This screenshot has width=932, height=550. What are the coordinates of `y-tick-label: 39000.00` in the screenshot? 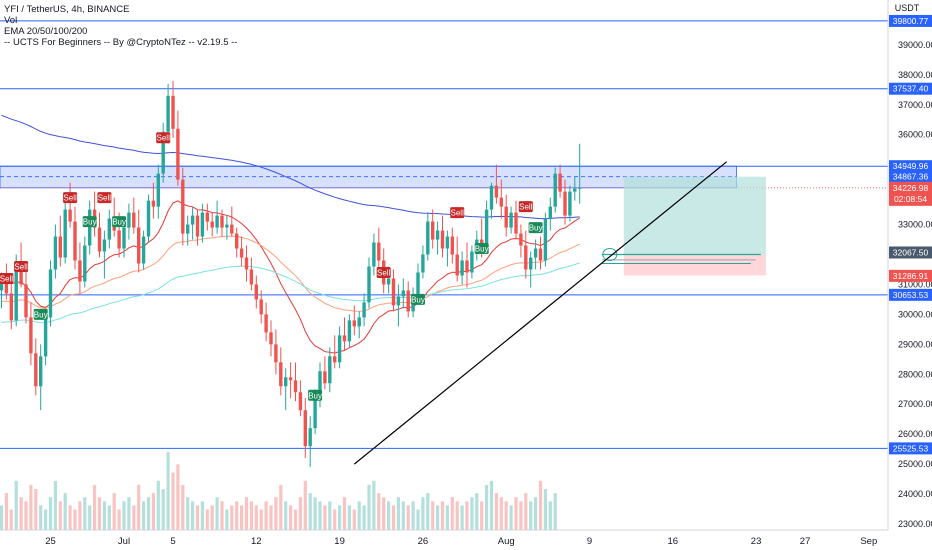 It's located at (915, 45).